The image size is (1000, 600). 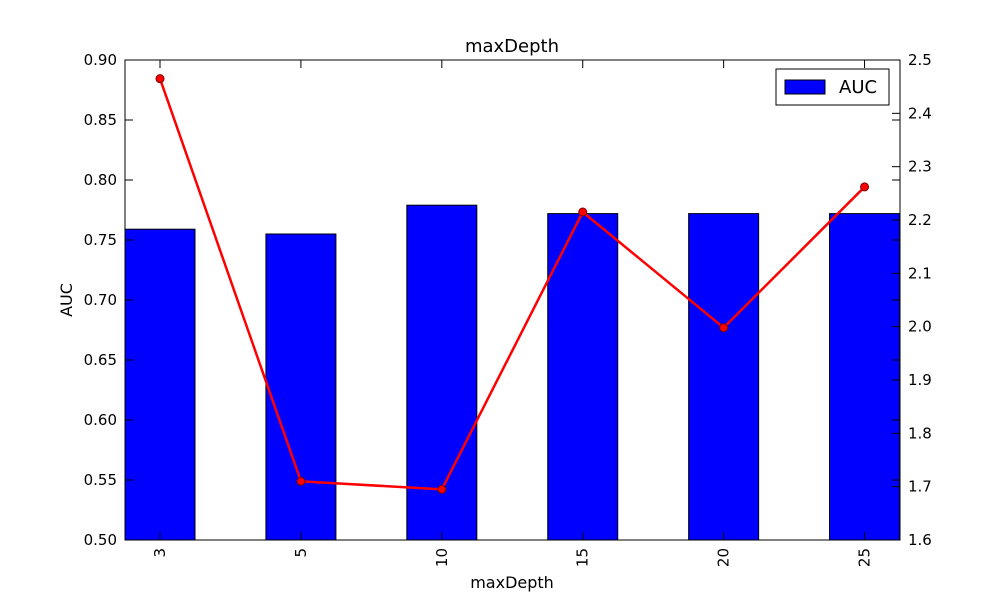 What do you see at coordinates (100, 180) in the screenshot?
I see `left-tick-label: 0.80` at bounding box center [100, 180].